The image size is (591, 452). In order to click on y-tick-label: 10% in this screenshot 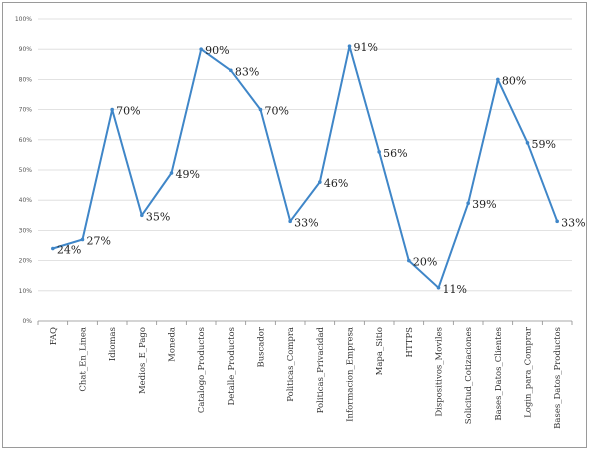, I will do `click(26, 291)`.